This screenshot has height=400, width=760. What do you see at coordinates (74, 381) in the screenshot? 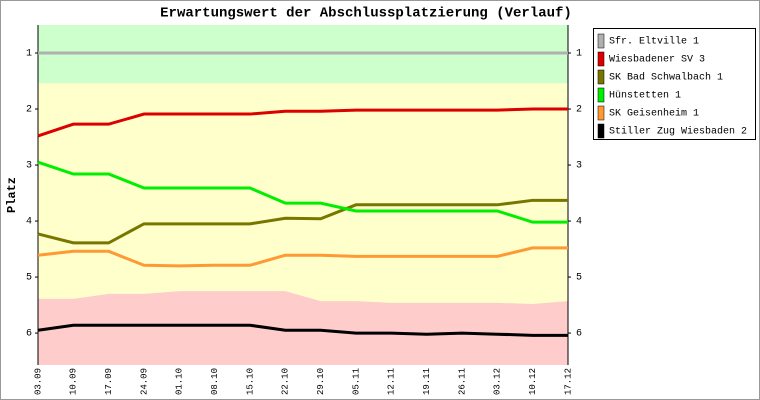
I see `x-tick-label: 10.09` at bounding box center [74, 381].